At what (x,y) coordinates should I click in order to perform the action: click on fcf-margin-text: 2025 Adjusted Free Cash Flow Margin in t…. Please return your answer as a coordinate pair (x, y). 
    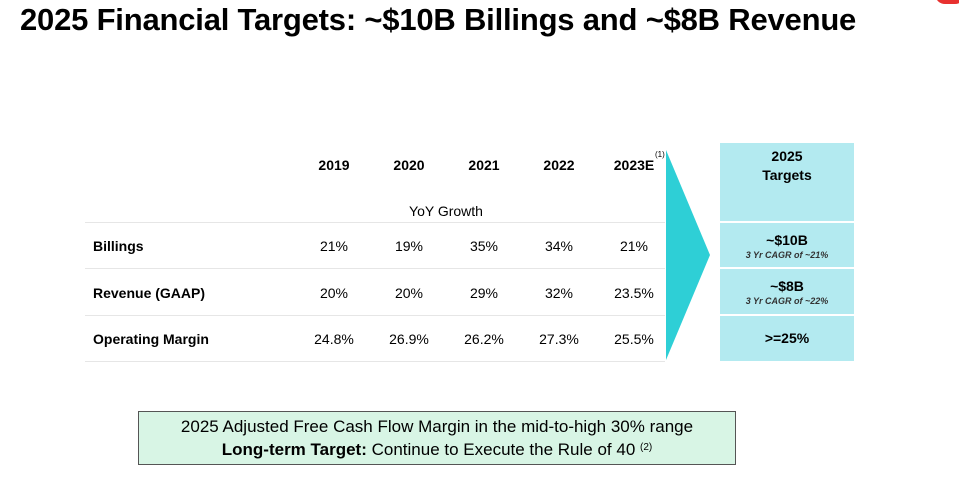
    Looking at the image, I should click on (437, 426).